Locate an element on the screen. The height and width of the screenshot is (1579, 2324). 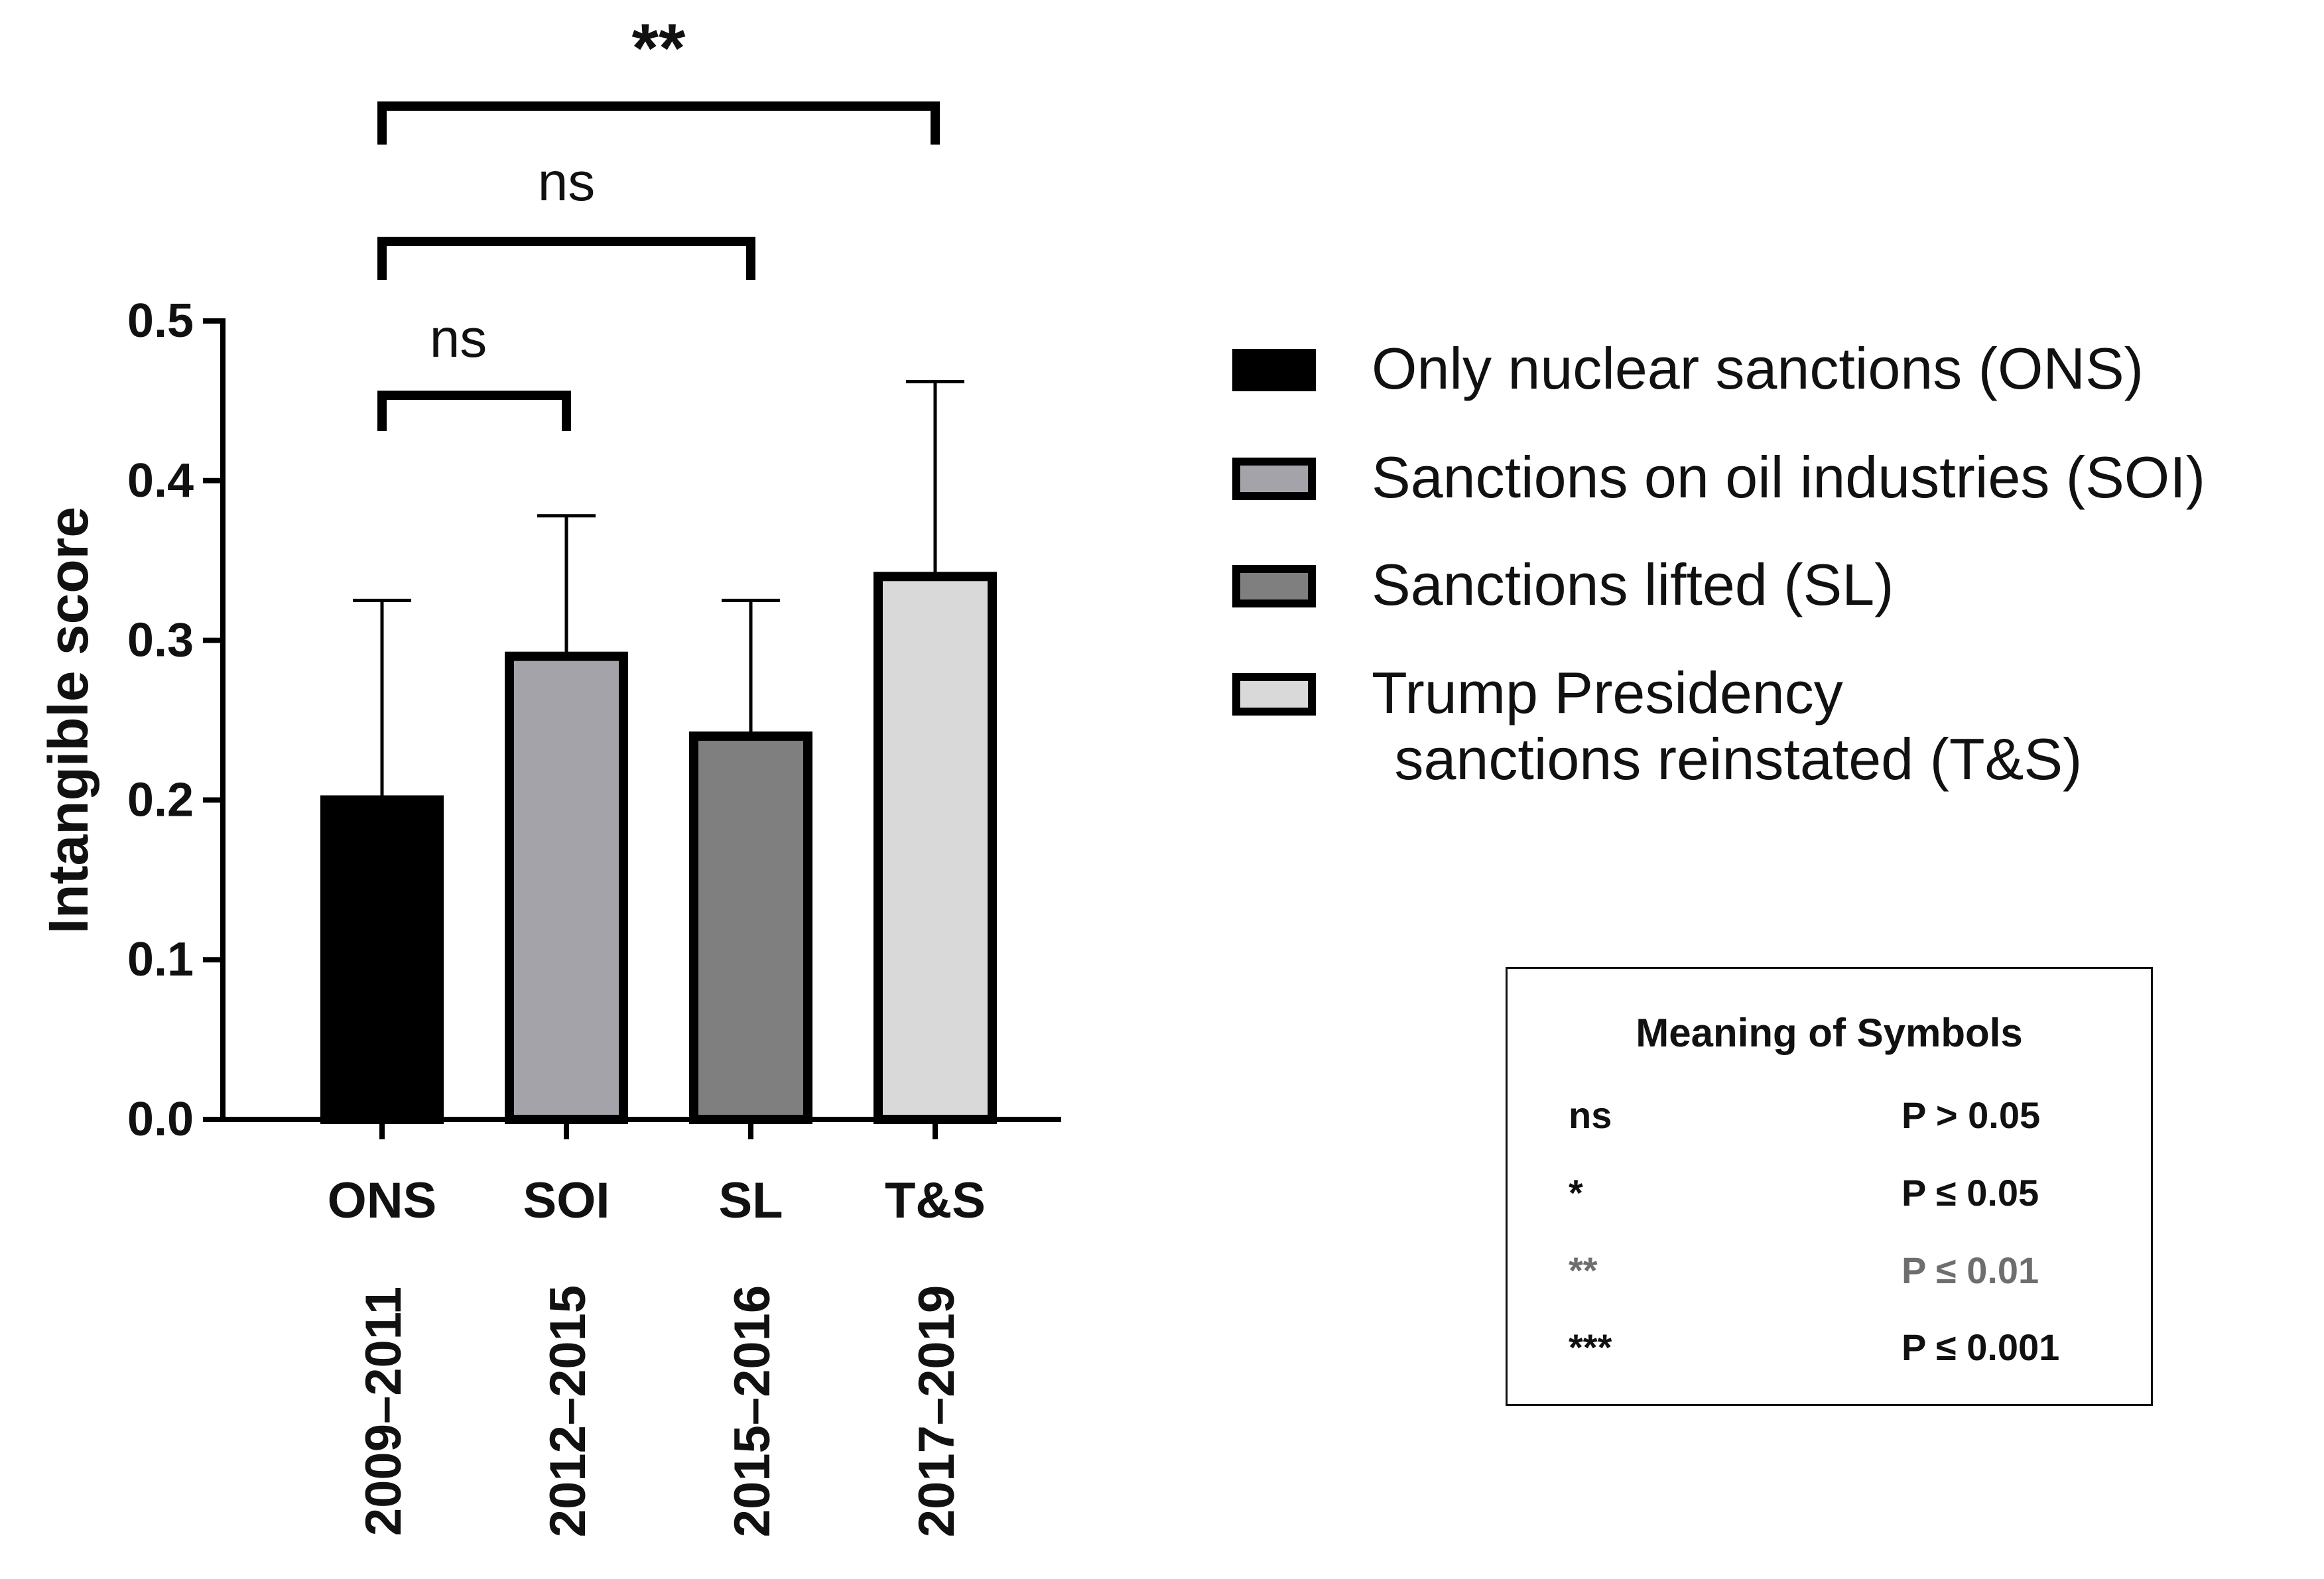
y-tick-label: 0.4 is located at coordinates (160, 480).